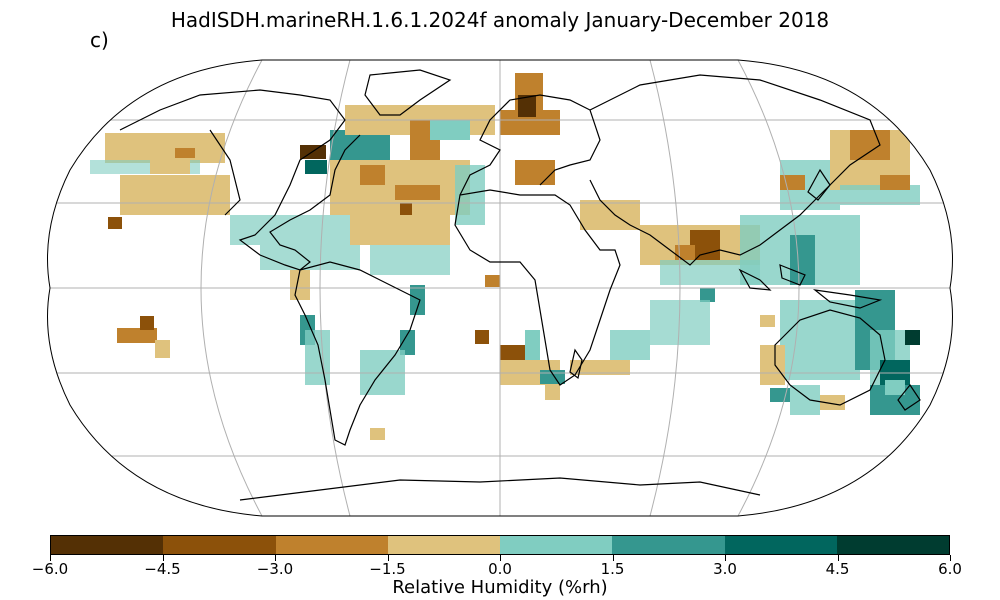 The height and width of the screenshot is (600, 1000). What do you see at coordinates (162, 569) in the screenshot?
I see `colorbar-tick-label: −4.5` at bounding box center [162, 569].